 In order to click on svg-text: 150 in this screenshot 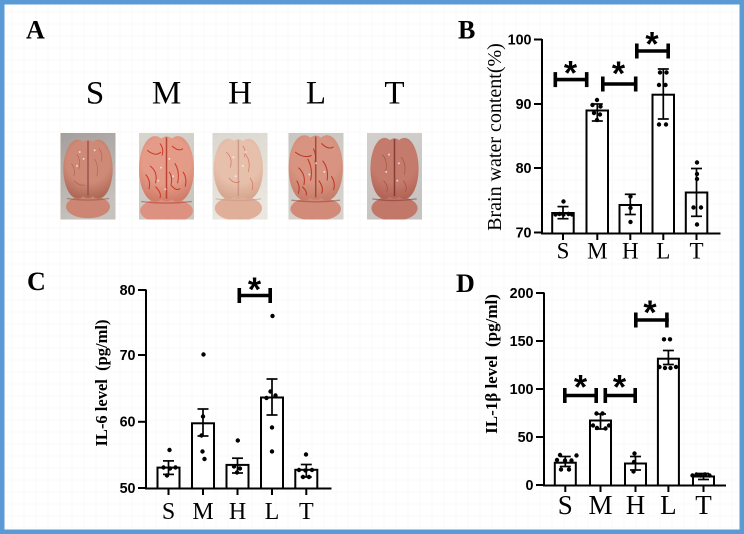, I will do `click(522, 342)`.